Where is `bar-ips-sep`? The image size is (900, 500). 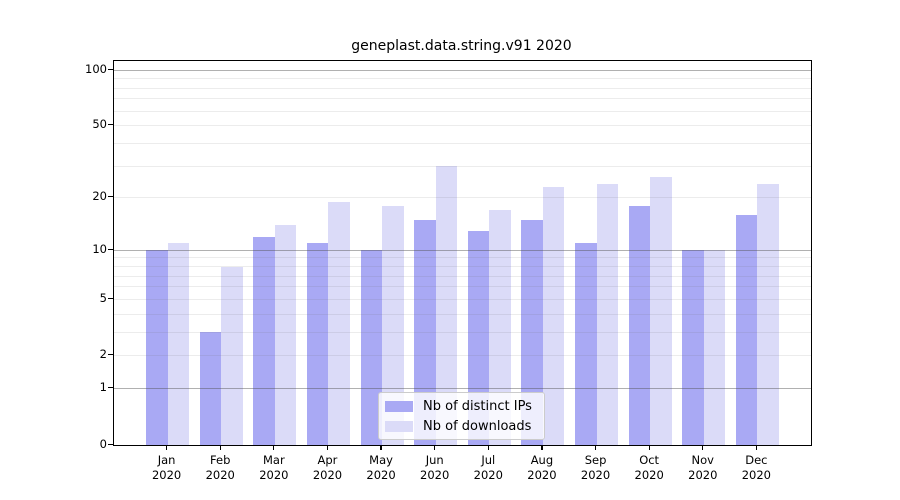 bar-ips-sep is located at coordinates (586, 344).